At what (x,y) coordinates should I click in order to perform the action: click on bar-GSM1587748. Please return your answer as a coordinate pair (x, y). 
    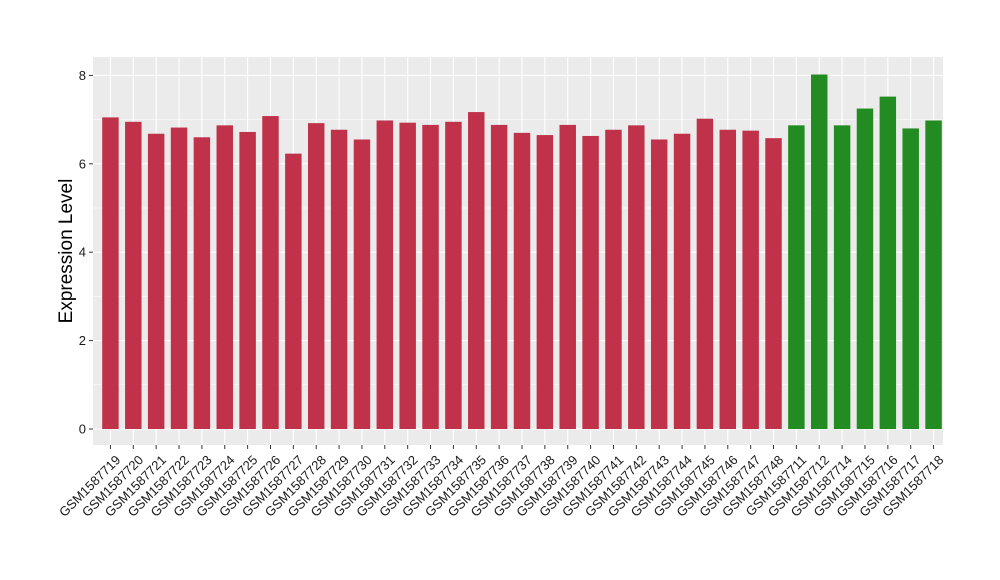
    Looking at the image, I should click on (773, 283).